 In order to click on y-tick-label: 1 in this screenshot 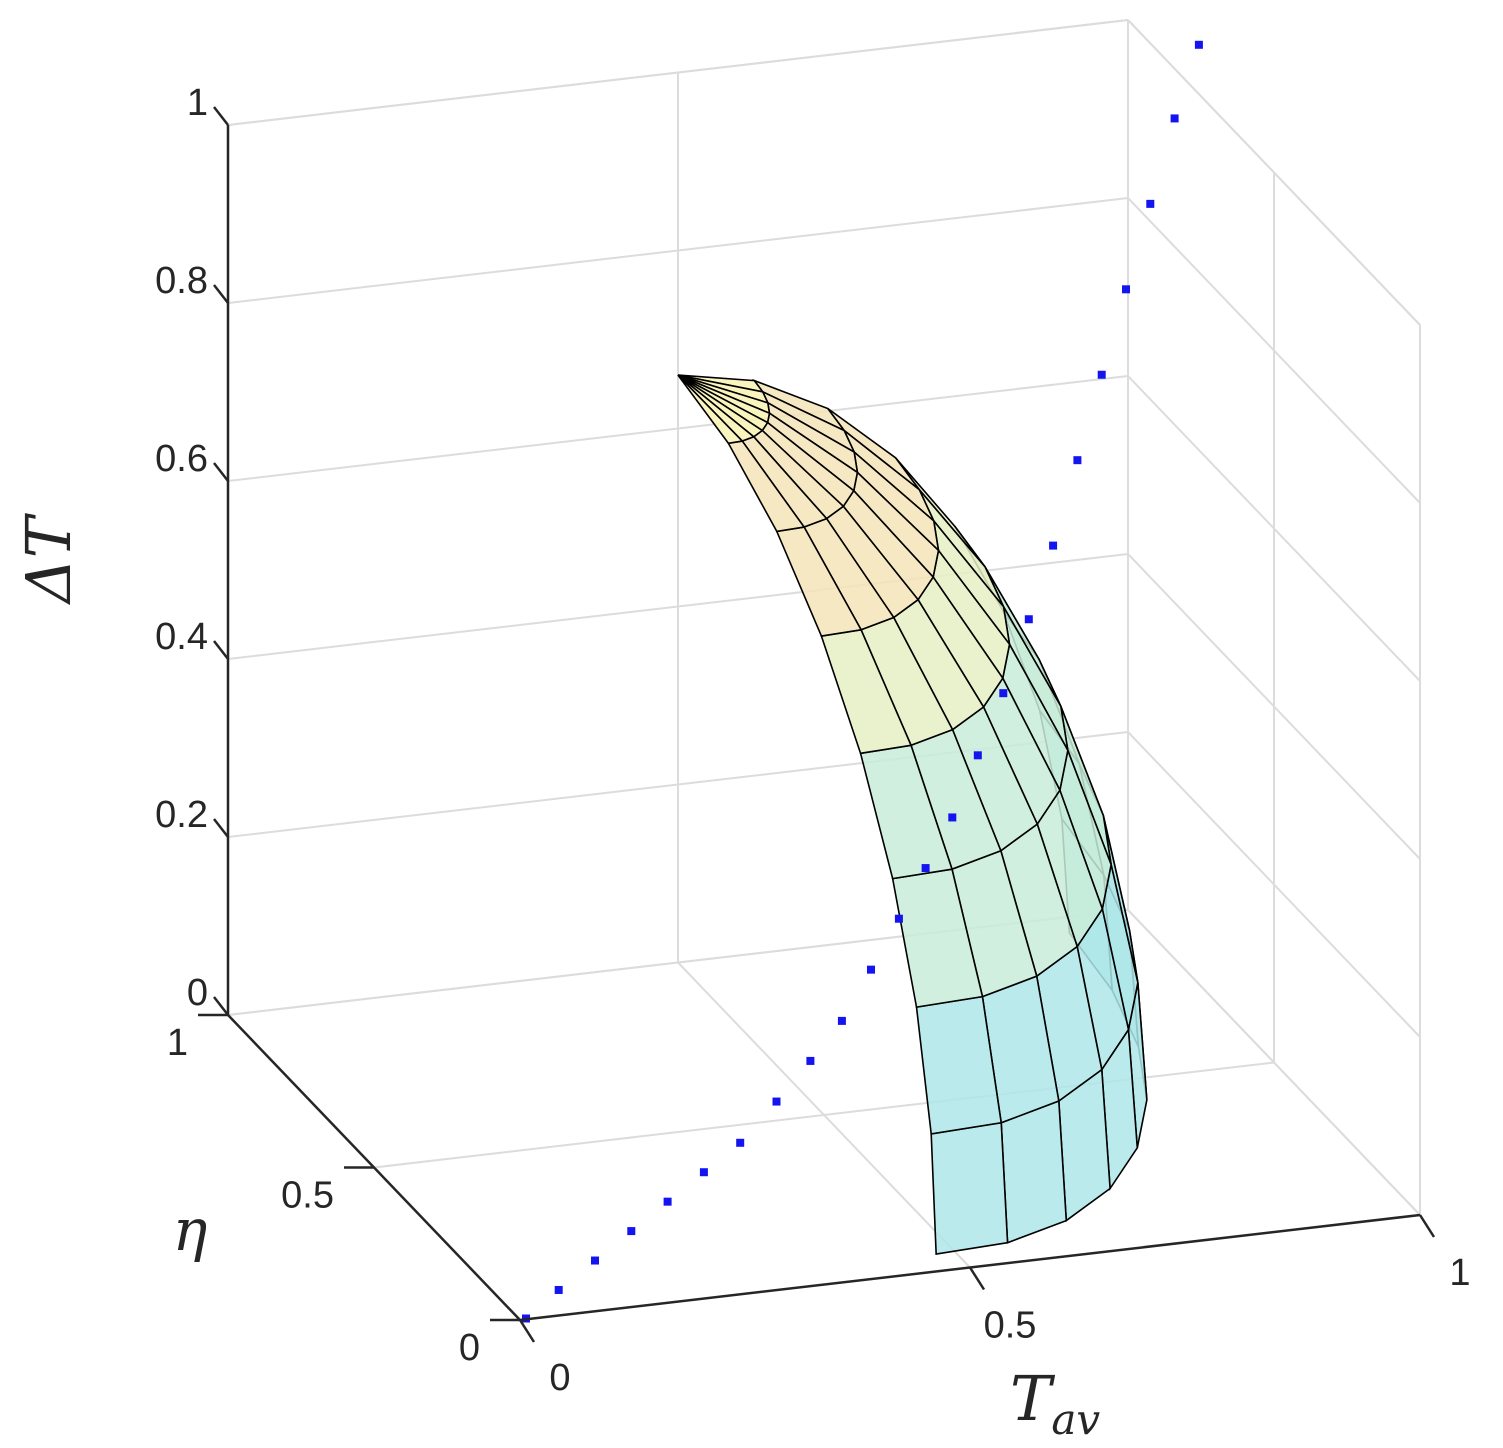, I will do `click(177, 1043)`.